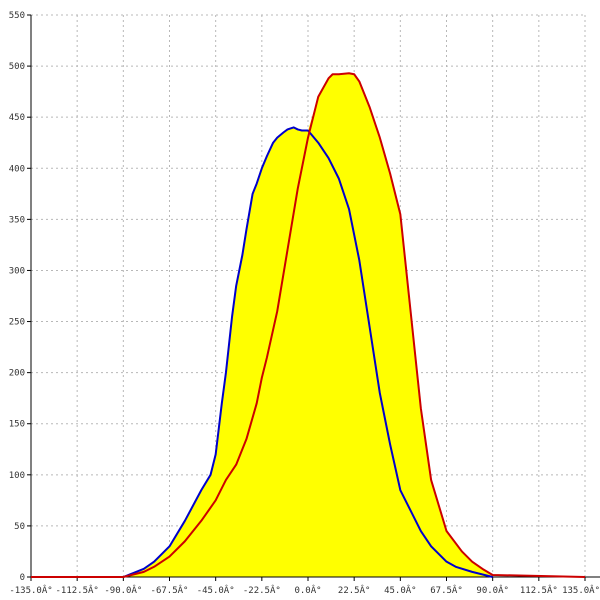  Describe the element at coordinates (17, 374) in the screenshot. I see `y-tick-label: 200` at that location.